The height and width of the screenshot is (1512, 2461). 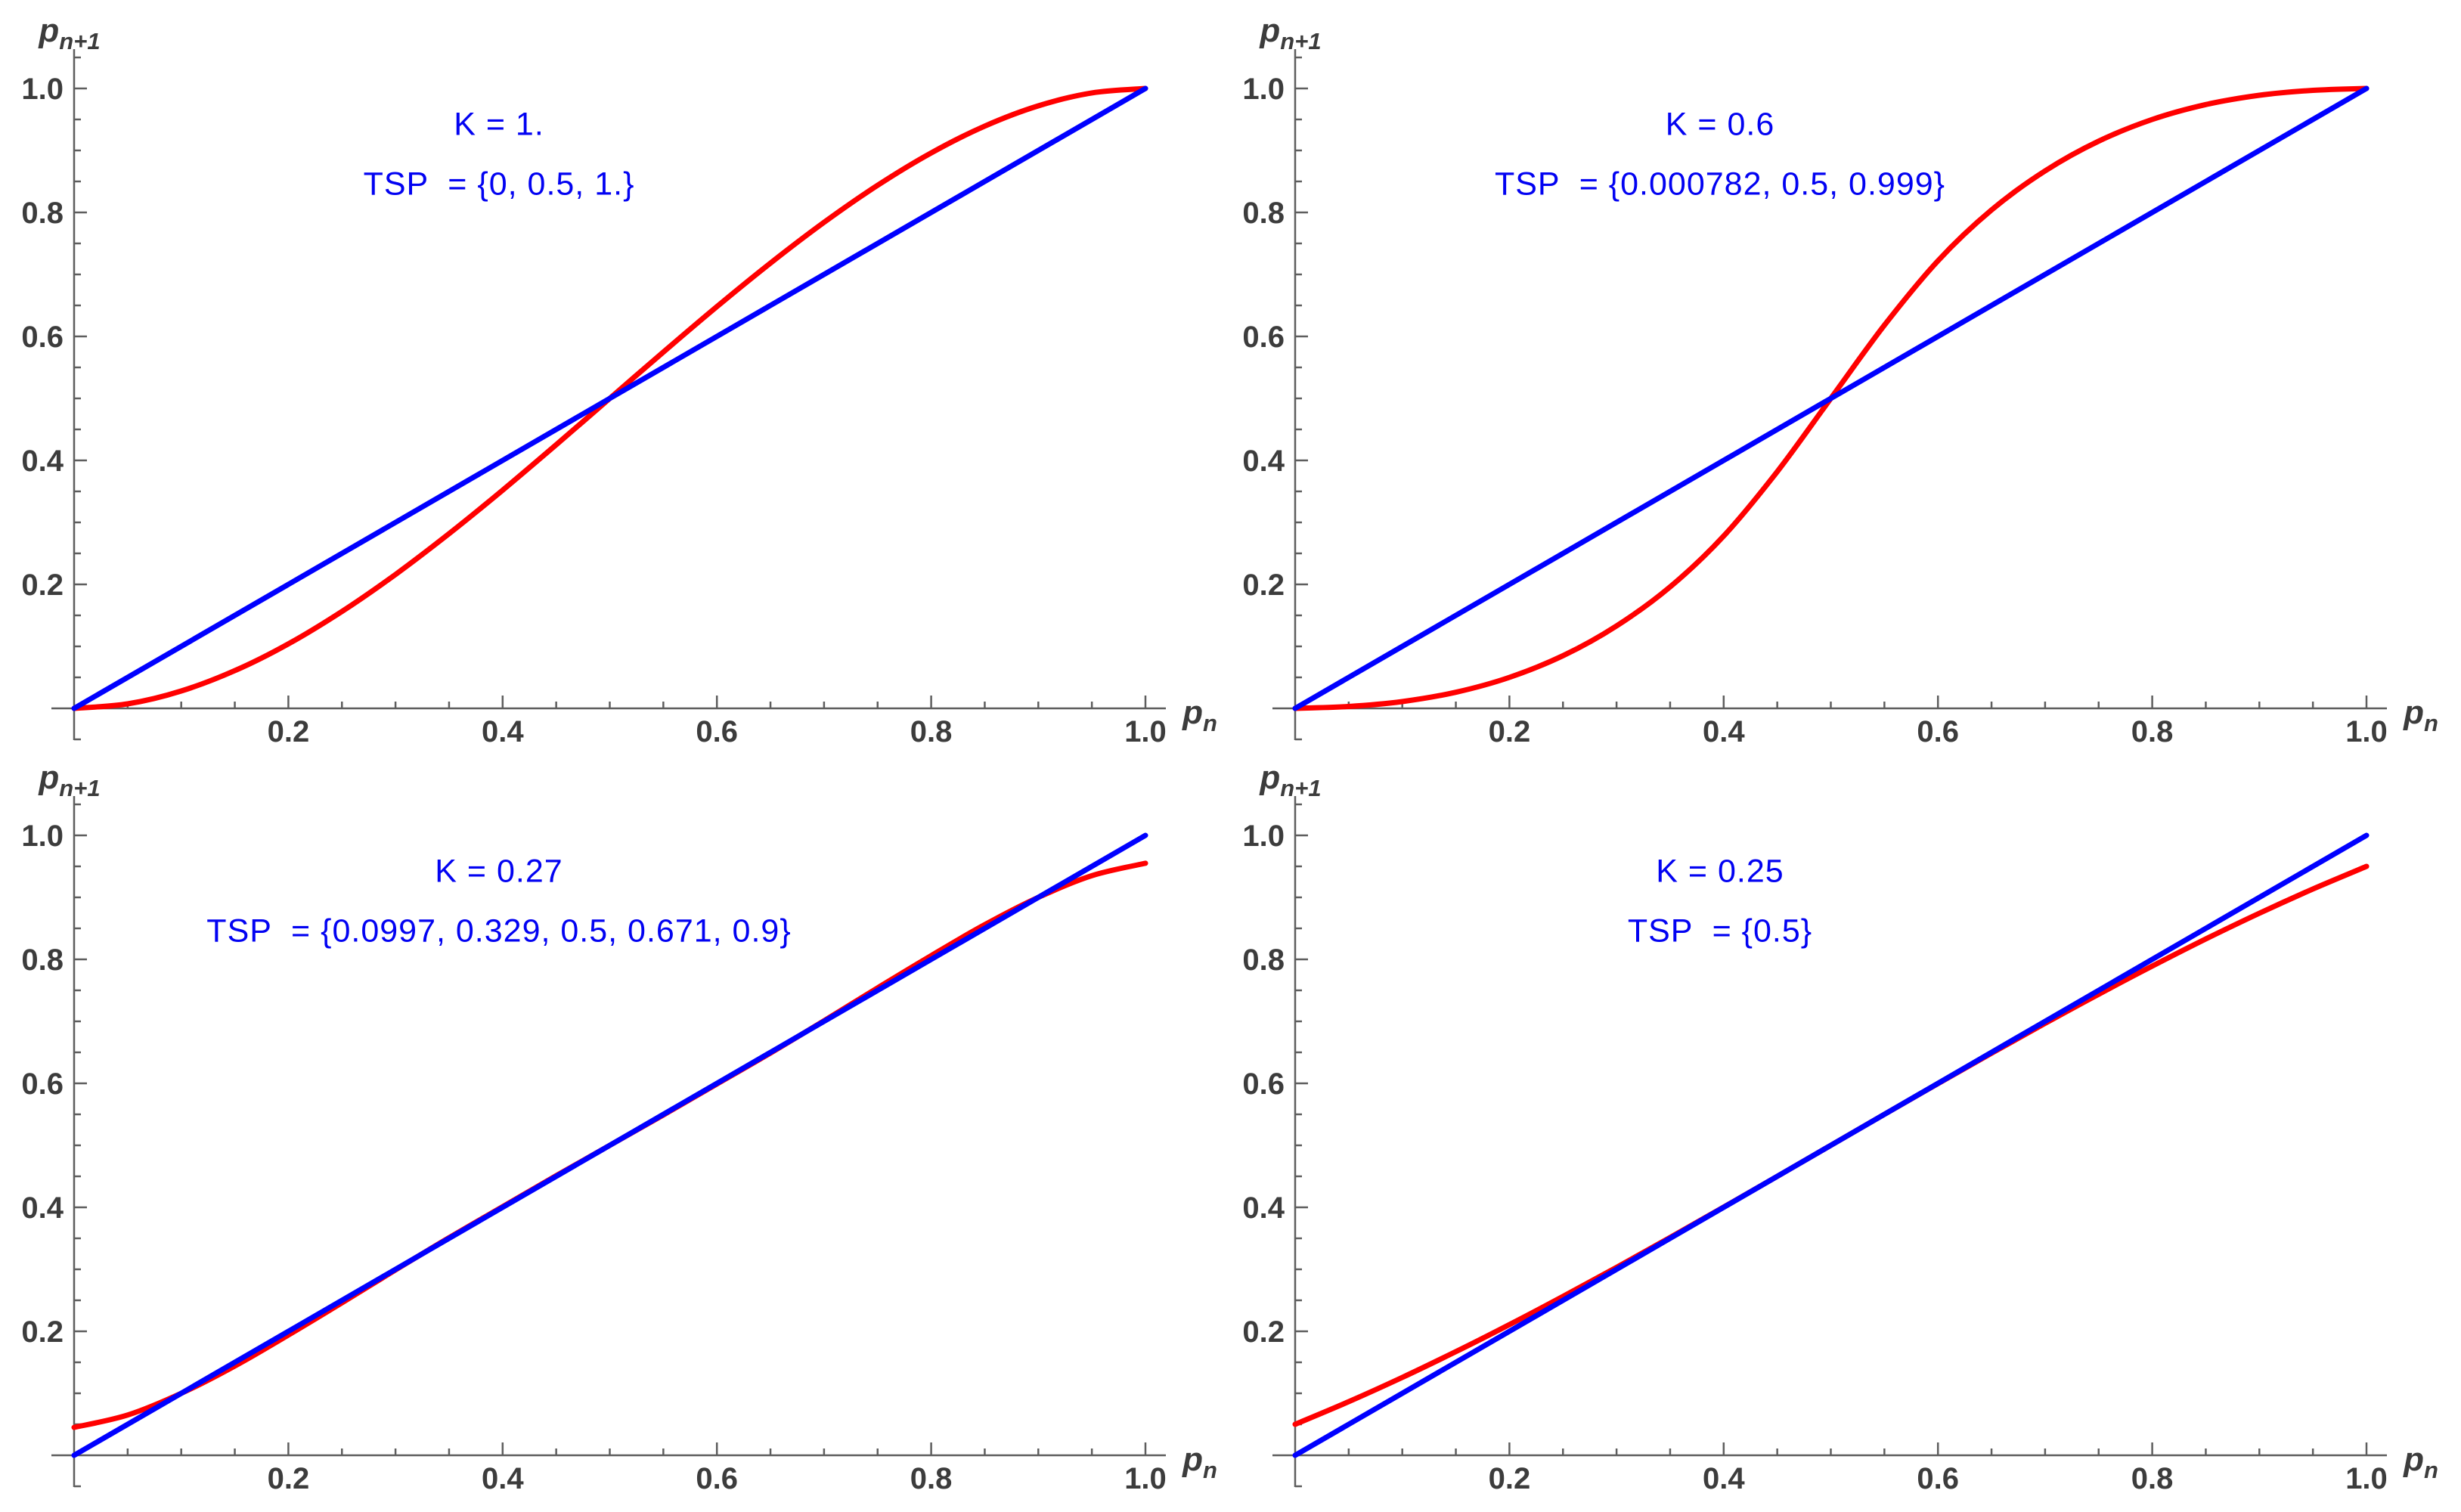 I want to click on annotation-k-top-right: K = 0.6, so click(x=1720, y=125).